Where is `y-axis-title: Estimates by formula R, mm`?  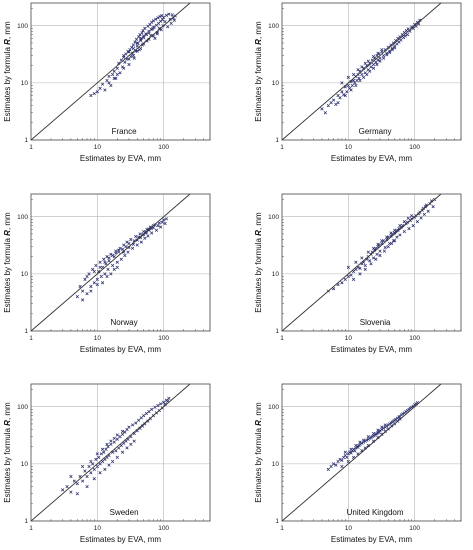 y-axis-title: Estimates by formula R, mm is located at coordinates (7, 262).